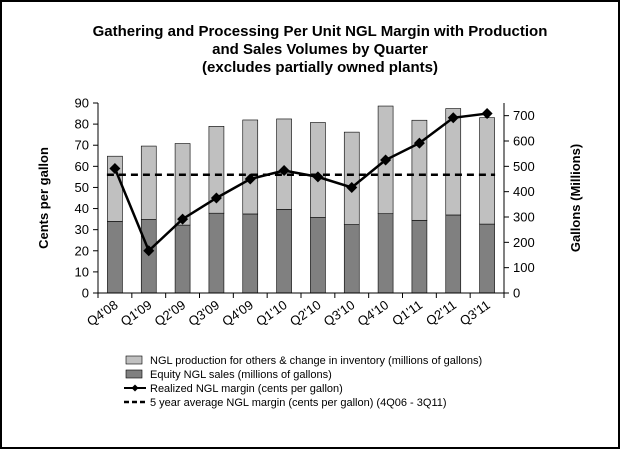 Image resolution: width=620 pixels, height=449 pixels. What do you see at coordinates (407, 312) in the screenshot?
I see `x-tick-label-9: Q1'11` at bounding box center [407, 312].